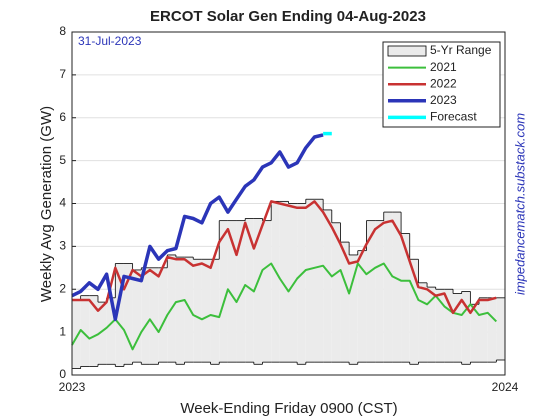  Describe the element at coordinates (62, 74) in the screenshot. I see `y-tick-label: 7` at that location.